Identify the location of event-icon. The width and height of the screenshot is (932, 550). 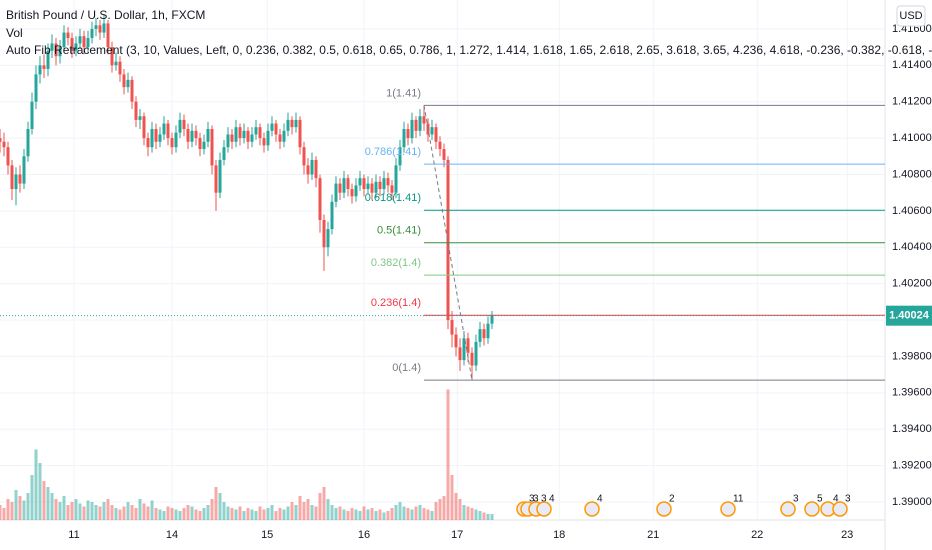
(812, 509).